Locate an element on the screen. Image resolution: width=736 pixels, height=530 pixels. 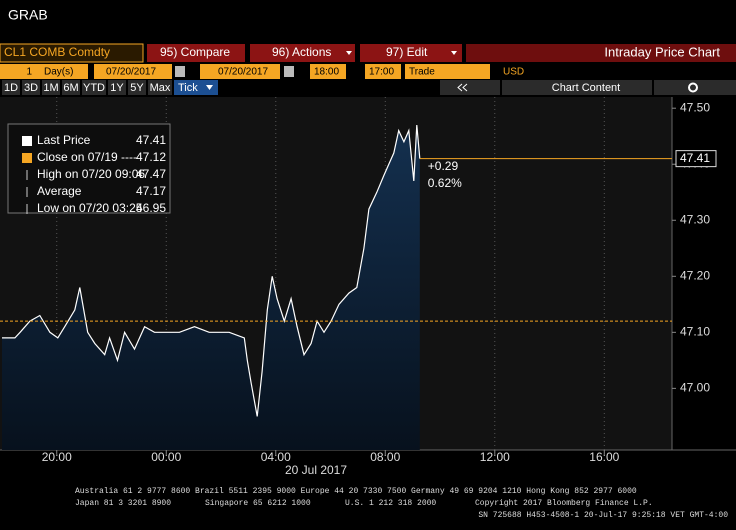
range-button: 3D is located at coordinates (31, 88).